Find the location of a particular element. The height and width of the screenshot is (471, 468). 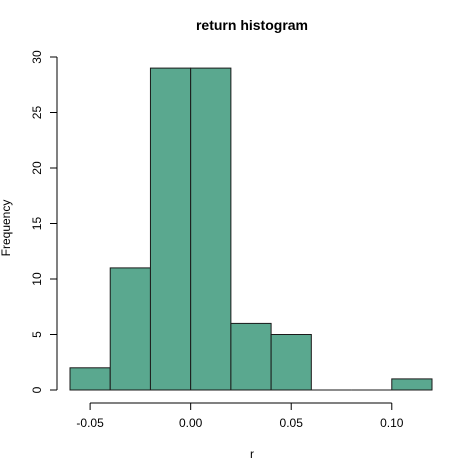

x-axis: -0.05 0.00 0.05 0.10 is located at coordinates (240, 416).